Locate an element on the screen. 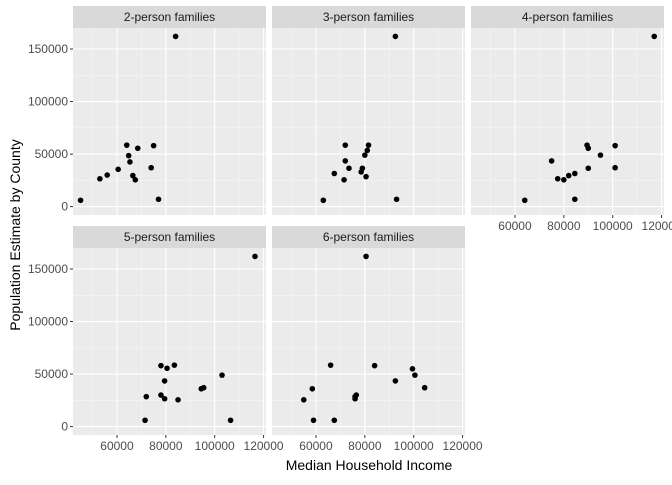 This screenshot has height=485, width=672. facet-title: 5-person families is located at coordinates (169, 237).